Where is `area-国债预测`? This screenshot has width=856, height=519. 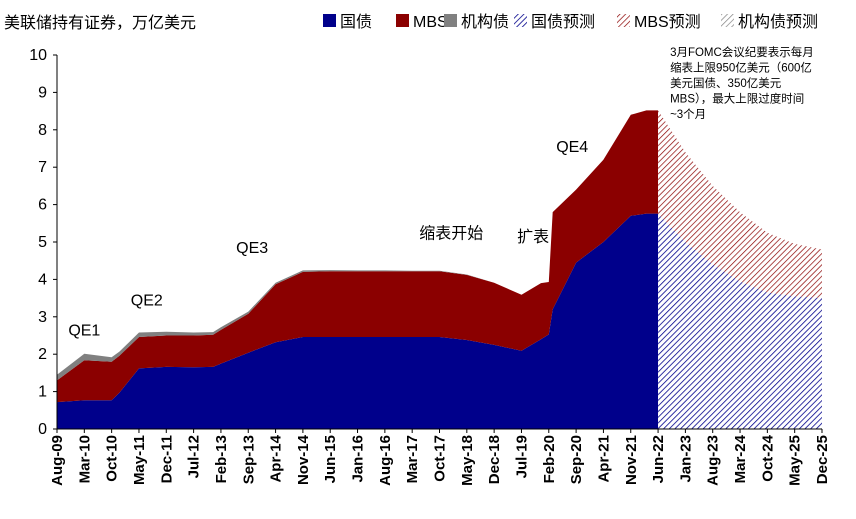
area-国债预测 is located at coordinates (740, 321).